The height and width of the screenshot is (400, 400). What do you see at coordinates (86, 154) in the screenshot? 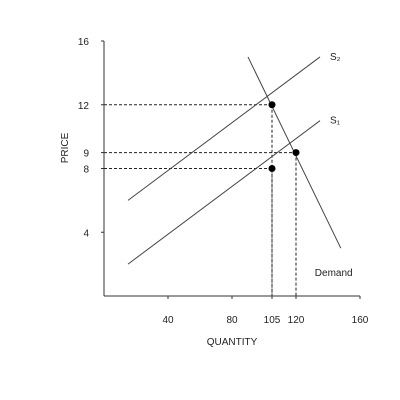
I see `y-tick-label: 9` at bounding box center [86, 154].